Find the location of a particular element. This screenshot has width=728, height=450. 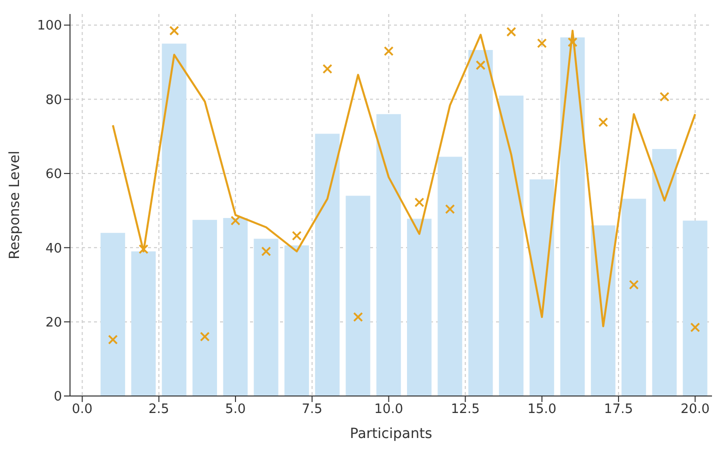

x-tick-label: 10.0 is located at coordinates (389, 410).